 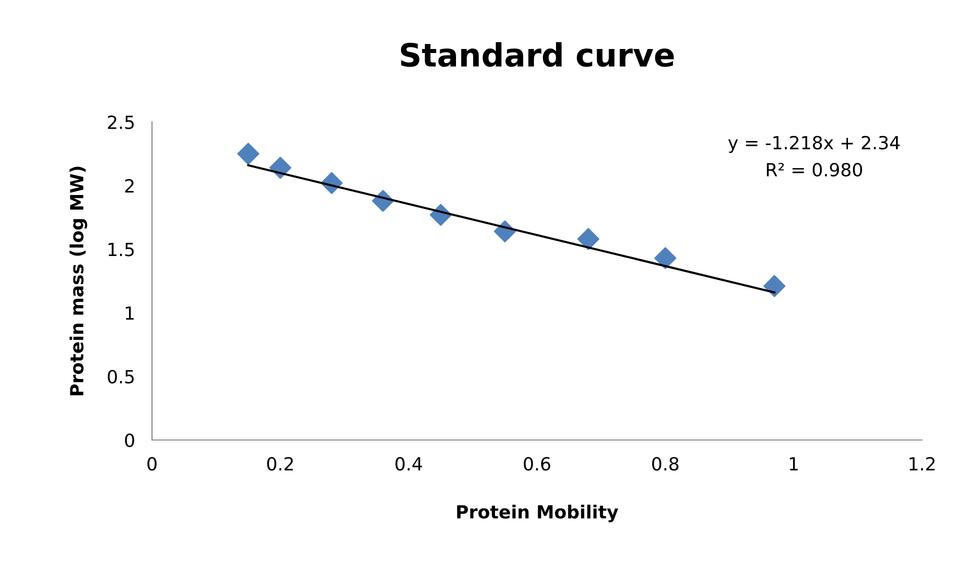 I want to click on y-axis-title: Protein mass (log MW), so click(x=79, y=281).